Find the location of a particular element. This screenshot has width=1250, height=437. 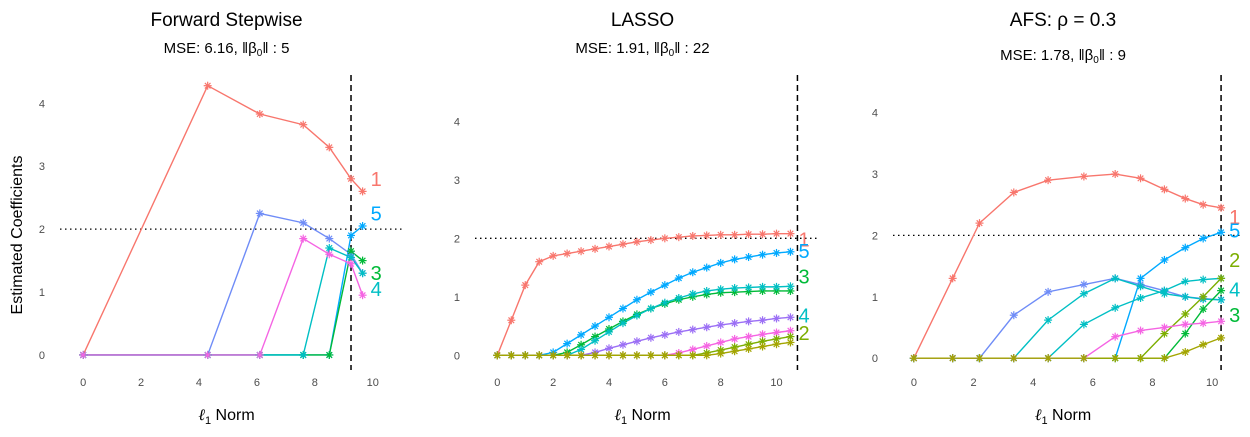

subtitle-count: : 22 is located at coordinates (694, 48).